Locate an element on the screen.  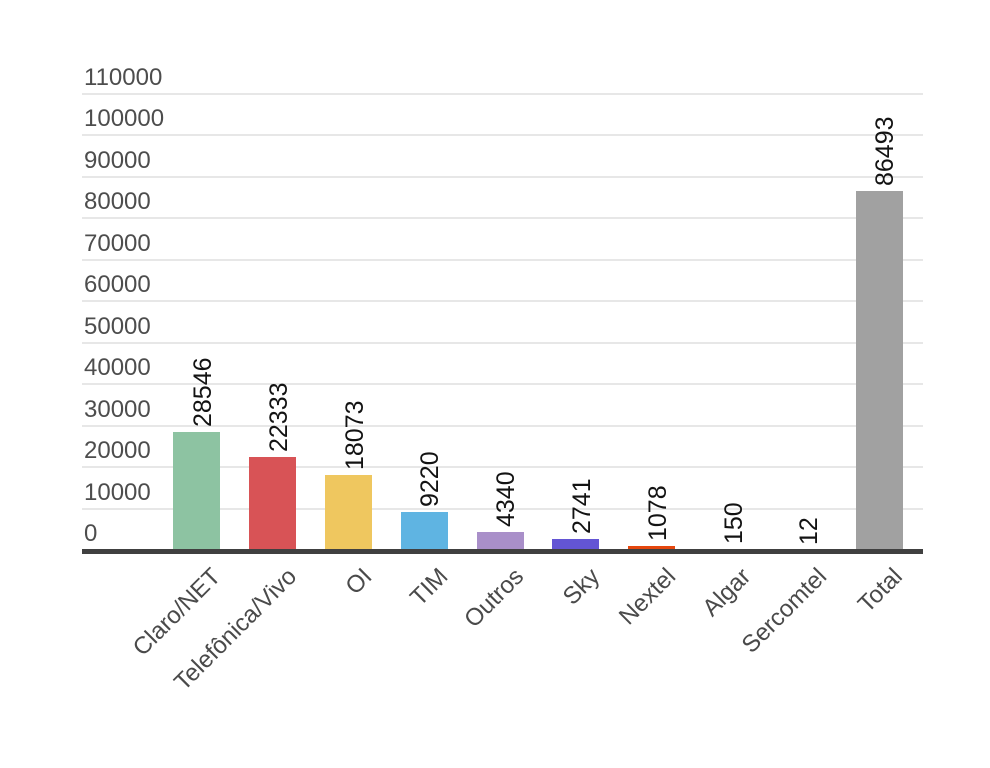
bar-value-label: 4340 is located at coordinates (506, 499).